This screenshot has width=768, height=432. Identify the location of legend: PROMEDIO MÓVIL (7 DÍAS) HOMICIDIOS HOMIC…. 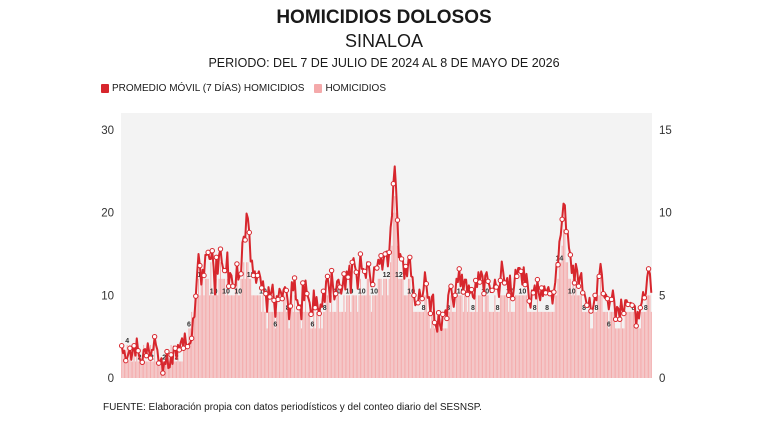
(248, 88).